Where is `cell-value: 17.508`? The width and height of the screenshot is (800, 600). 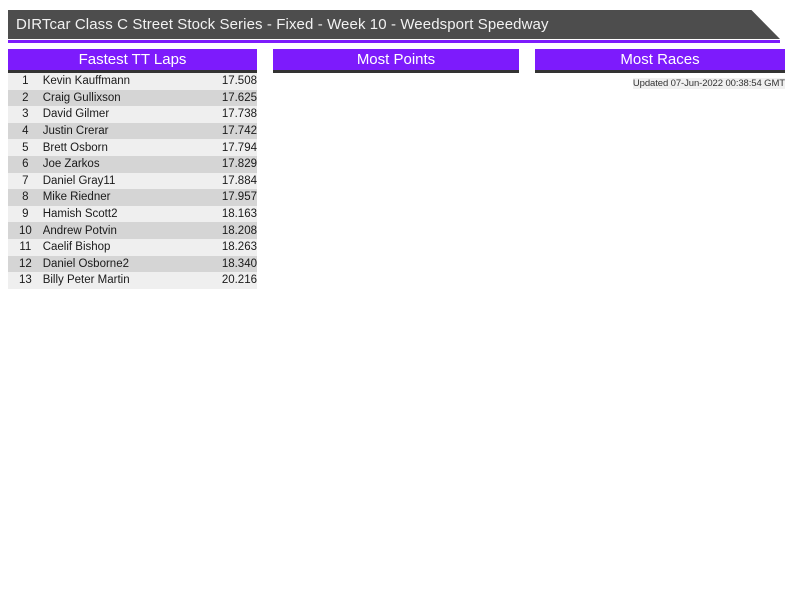
cell-value: 17.508 is located at coordinates (239, 81).